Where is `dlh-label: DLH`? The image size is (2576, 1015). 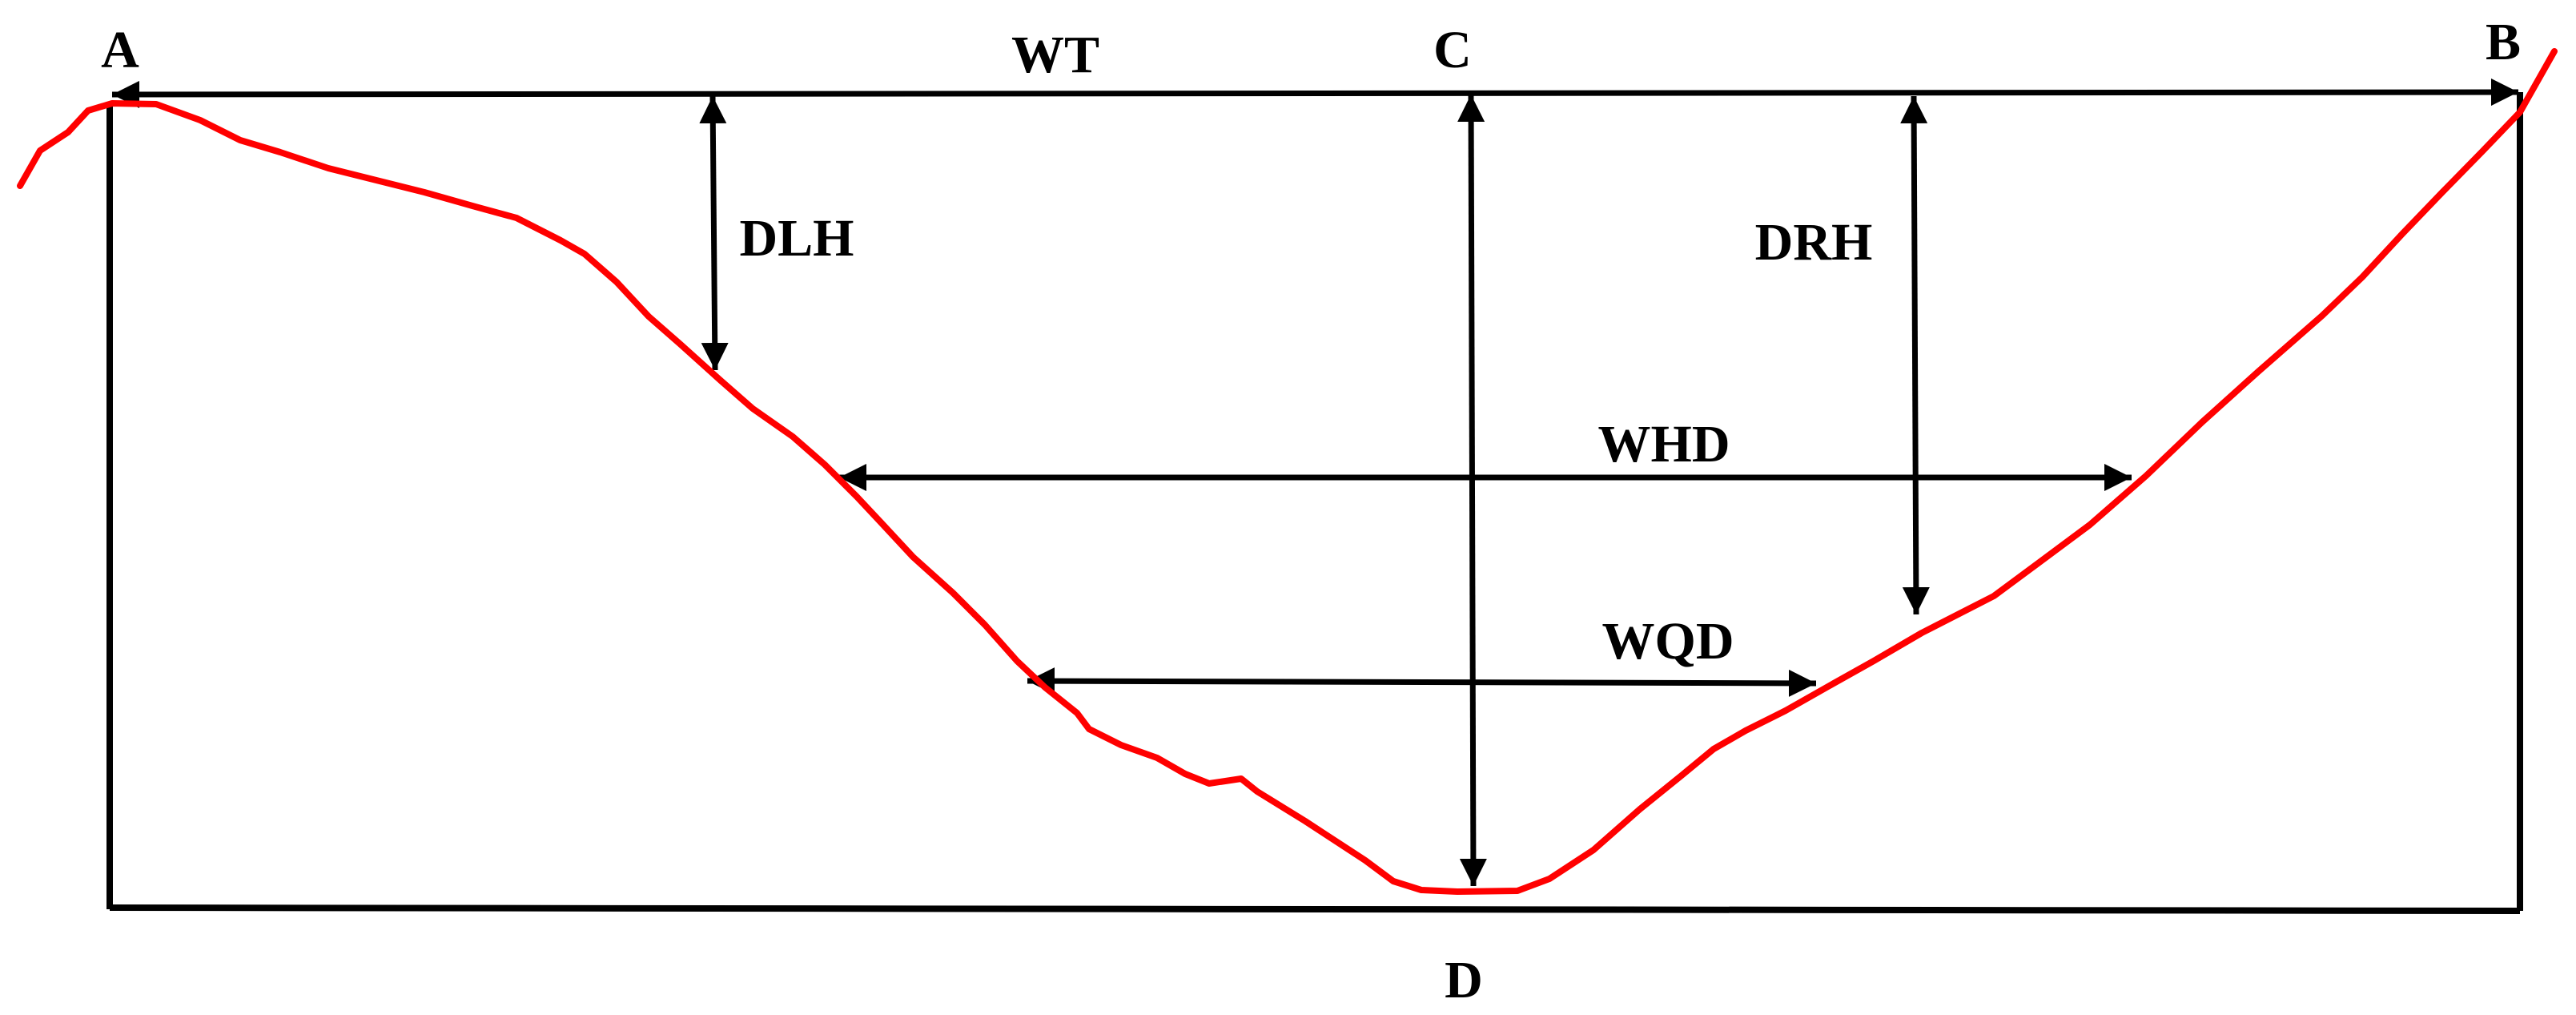
dlh-label: DLH is located at coordinates (796, 238).